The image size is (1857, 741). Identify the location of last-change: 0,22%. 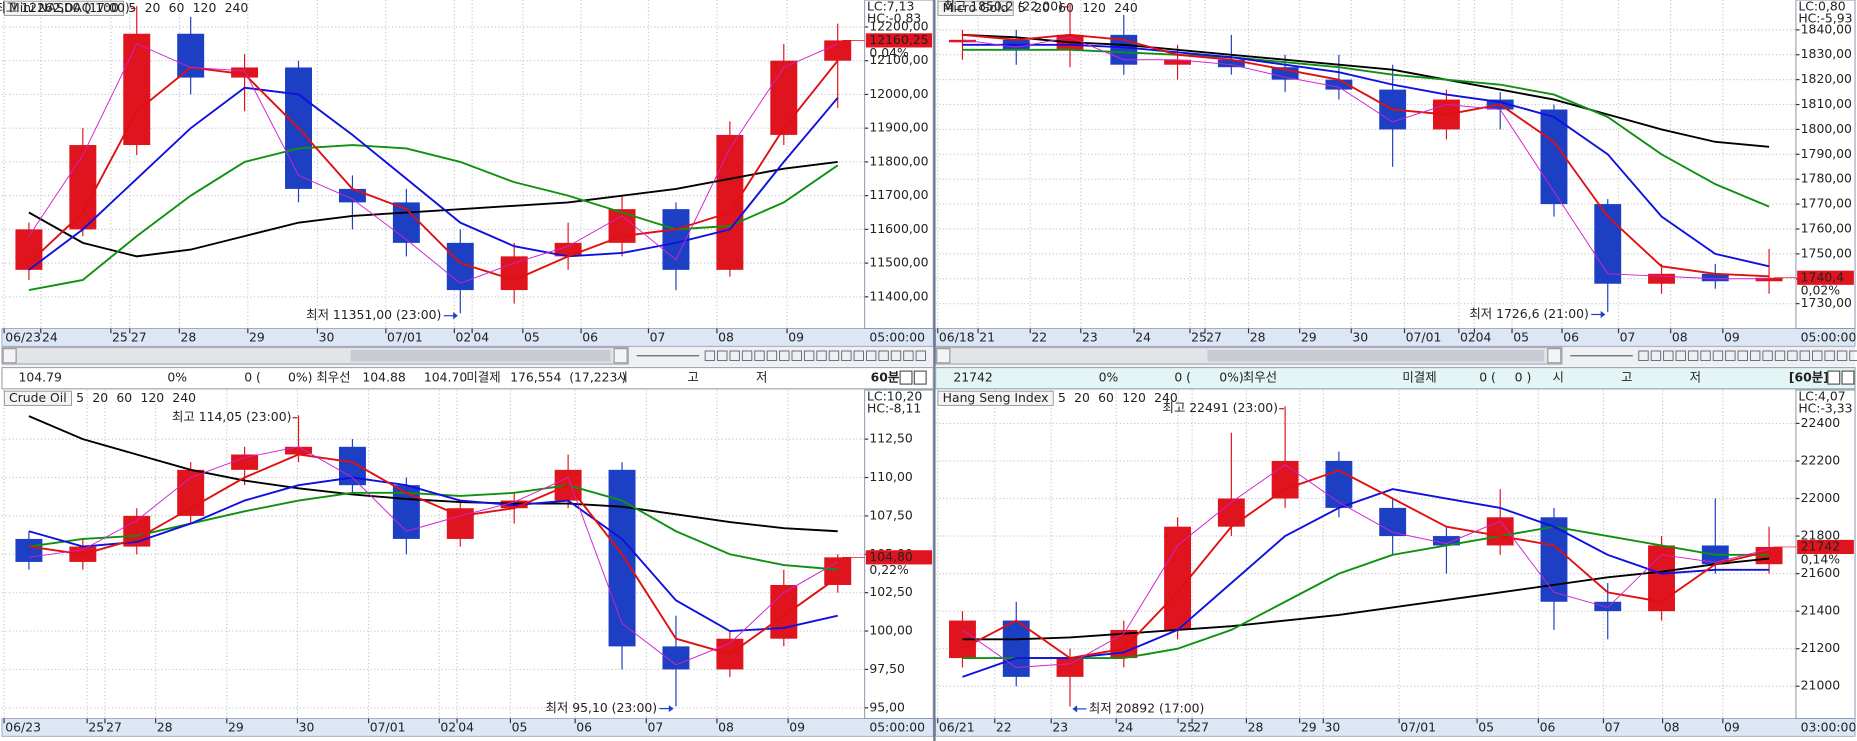
(889, 569).